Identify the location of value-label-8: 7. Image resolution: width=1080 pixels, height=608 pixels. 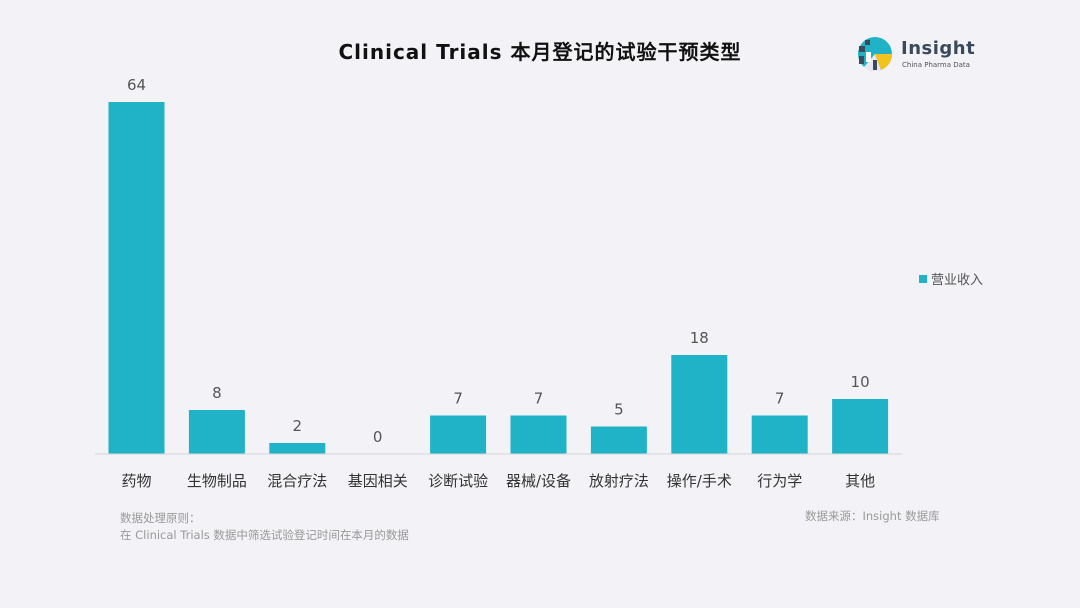
(780, 399).